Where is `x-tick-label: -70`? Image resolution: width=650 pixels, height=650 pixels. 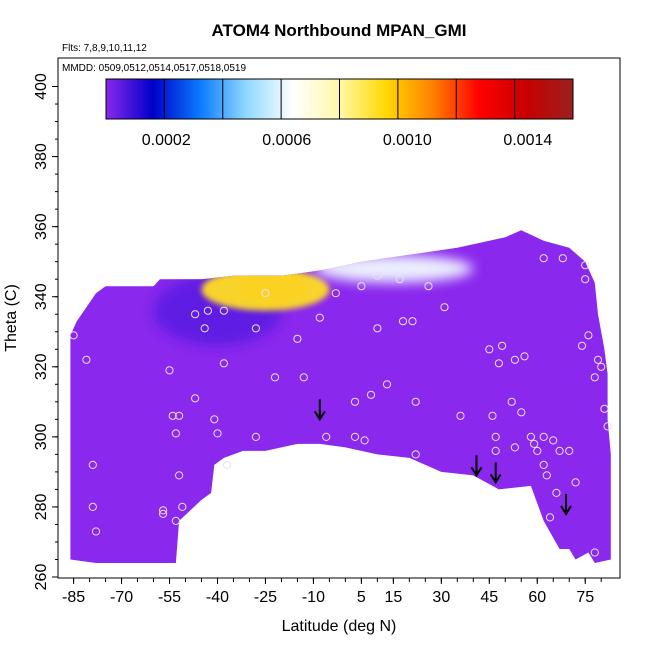
x-tick-label: -70 is located at coordinates (121, 597).